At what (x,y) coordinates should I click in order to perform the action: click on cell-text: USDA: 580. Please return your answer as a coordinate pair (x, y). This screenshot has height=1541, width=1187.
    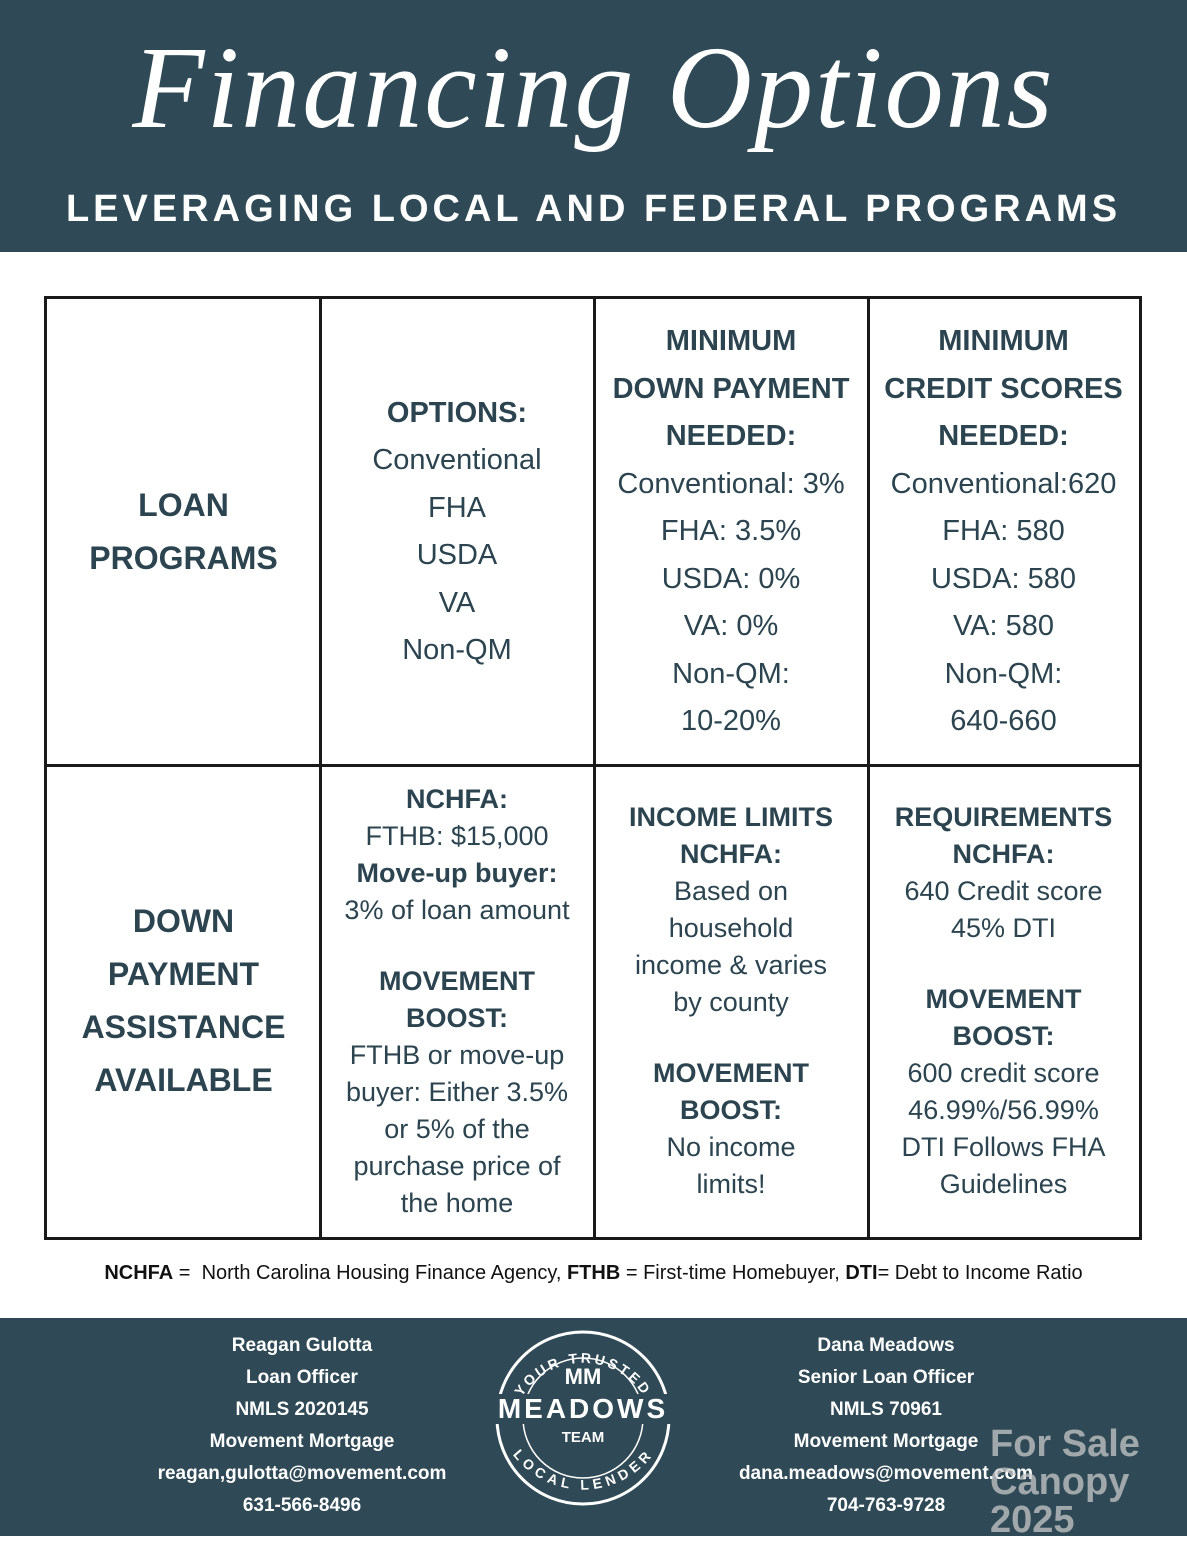
    Looking at the image, I should click on (1003, 578).